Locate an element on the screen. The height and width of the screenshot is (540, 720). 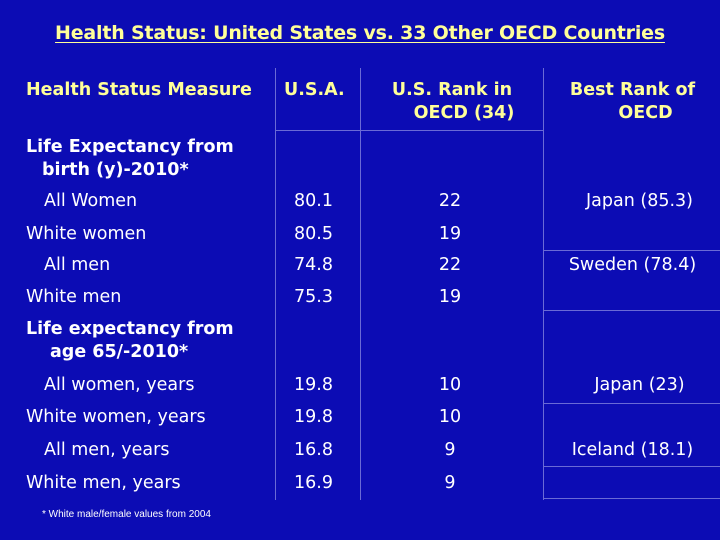
header-best-line1: Best Rank of is located at coordinates (632, 90).